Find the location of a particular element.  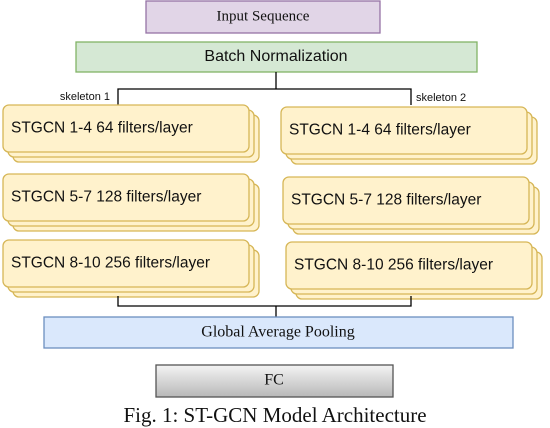

output-box is located at coordinates (274, 381).